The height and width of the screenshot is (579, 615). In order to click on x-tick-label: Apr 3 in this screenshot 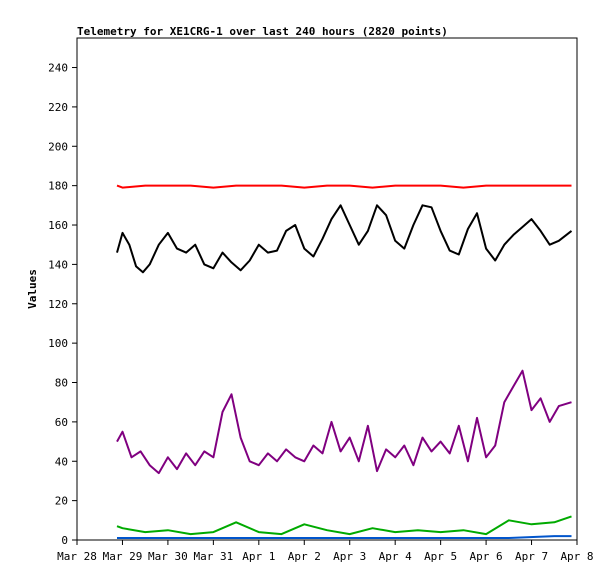, I will do `click(349, 556)`.